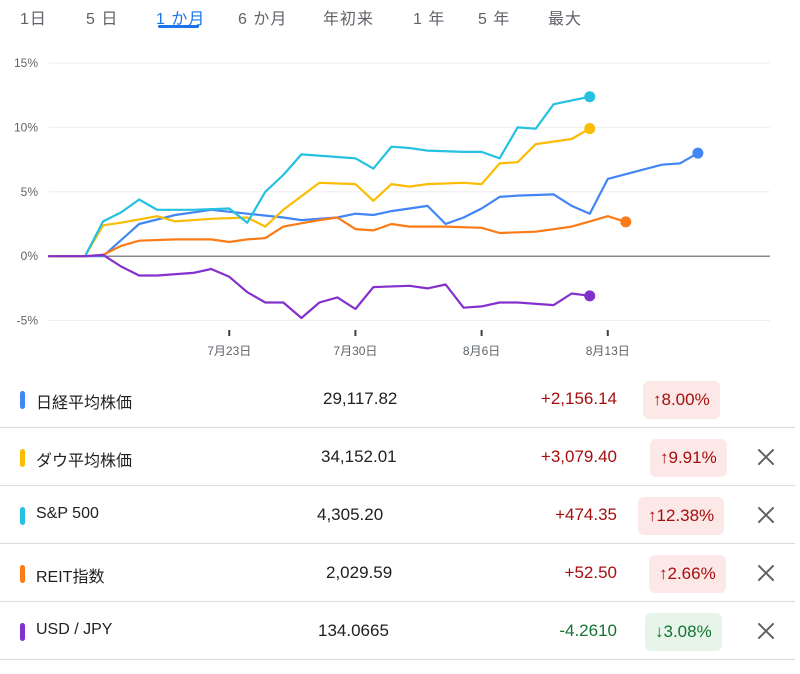 Image resolution: width=800 pixels, height=674 pixels. What do you see at coordinates (74, 629) in the screenshot?
I see `row-name: USD / JPY` at bounding box center [74, 629].